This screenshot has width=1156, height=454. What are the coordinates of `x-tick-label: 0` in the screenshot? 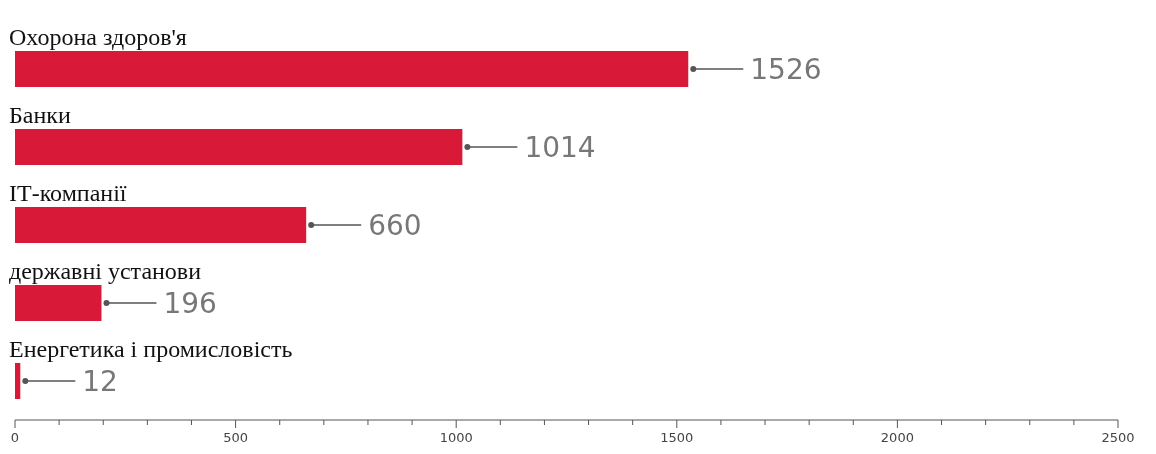 It's located at (15, 437).